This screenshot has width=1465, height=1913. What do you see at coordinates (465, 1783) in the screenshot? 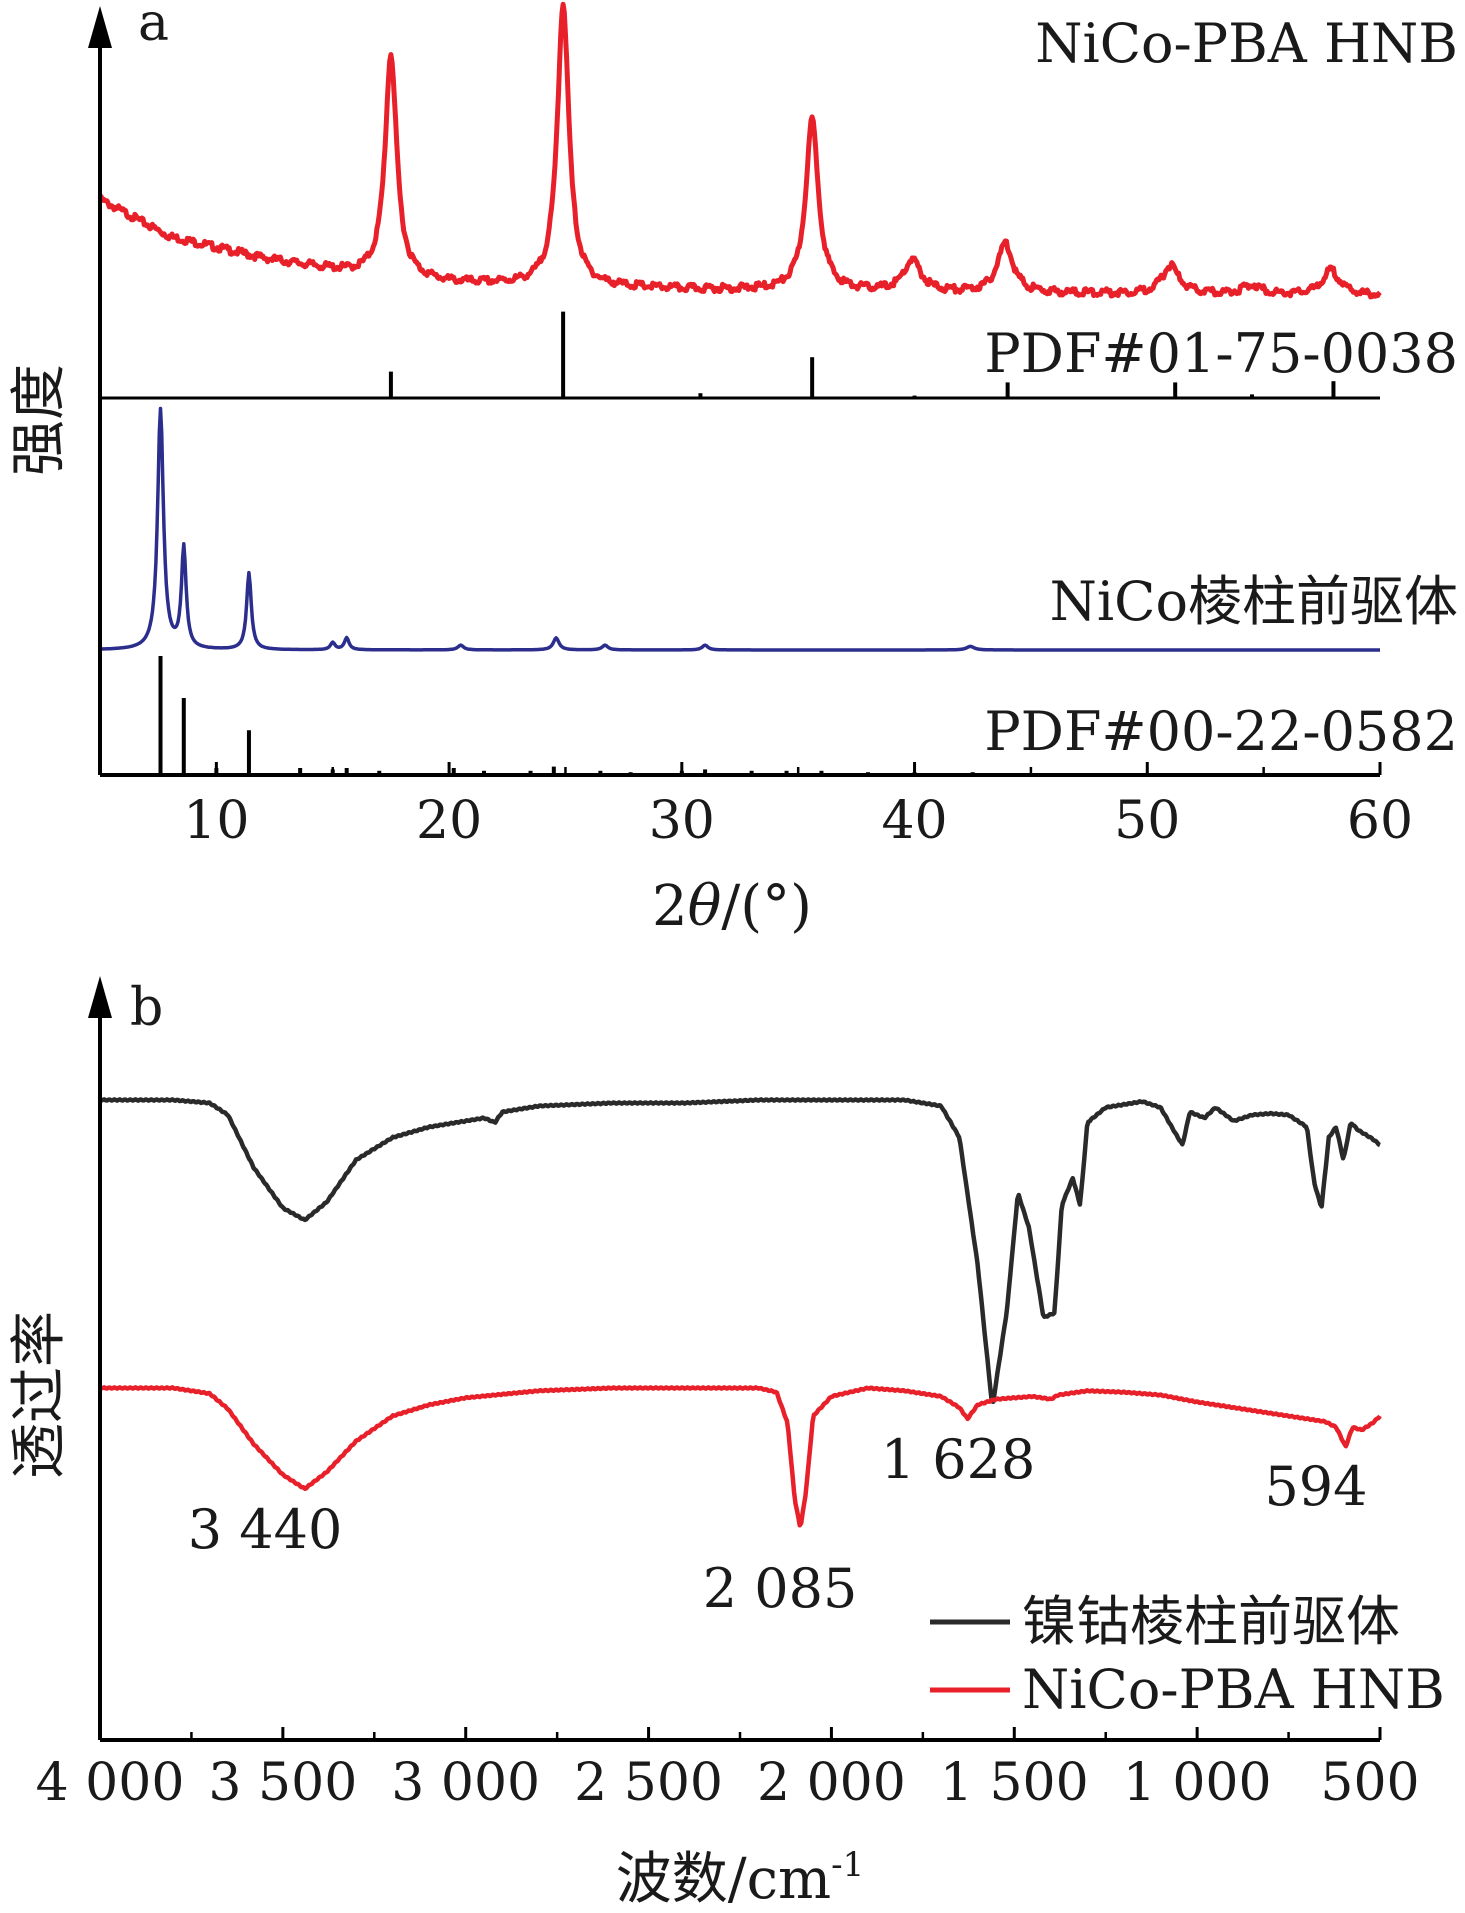
I see `panel-b-x-tick-label: 3 000` at bounding box center [465, 1783].